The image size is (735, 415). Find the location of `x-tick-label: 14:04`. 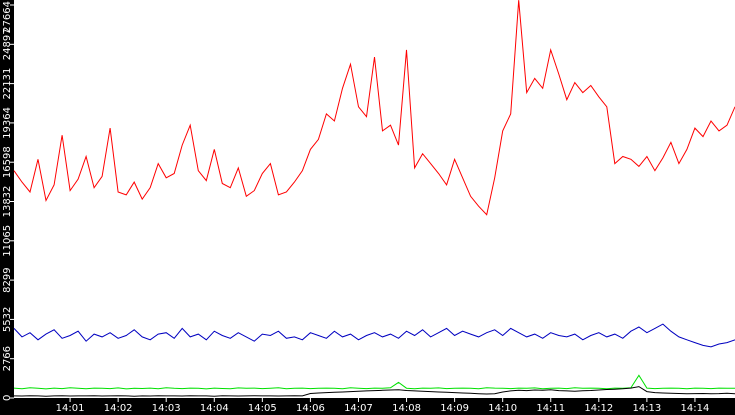

x-tick-label: 14:04 is located at coordinates (214, 408).